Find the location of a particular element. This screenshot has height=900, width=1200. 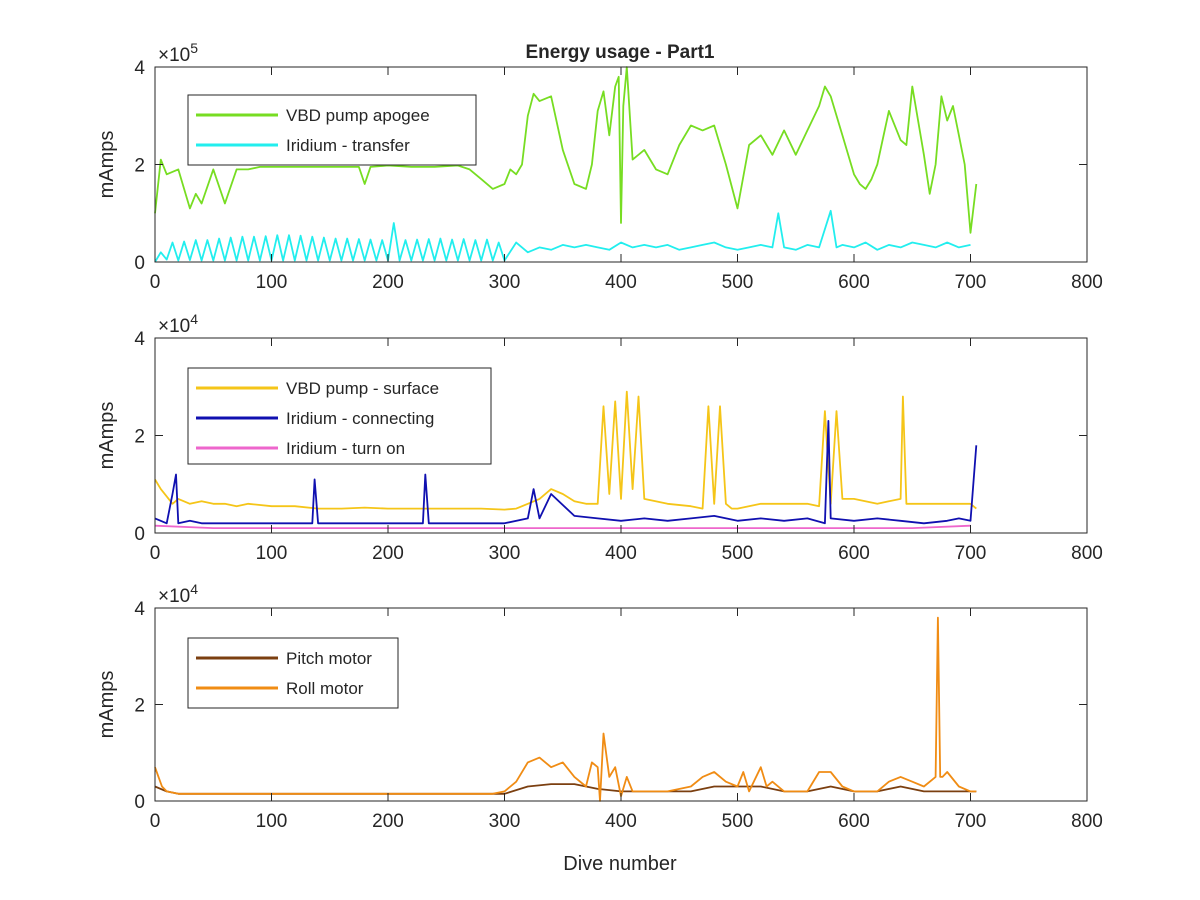

legend-entry-label: VBD pump - surface is located at coordinates (362, 388).